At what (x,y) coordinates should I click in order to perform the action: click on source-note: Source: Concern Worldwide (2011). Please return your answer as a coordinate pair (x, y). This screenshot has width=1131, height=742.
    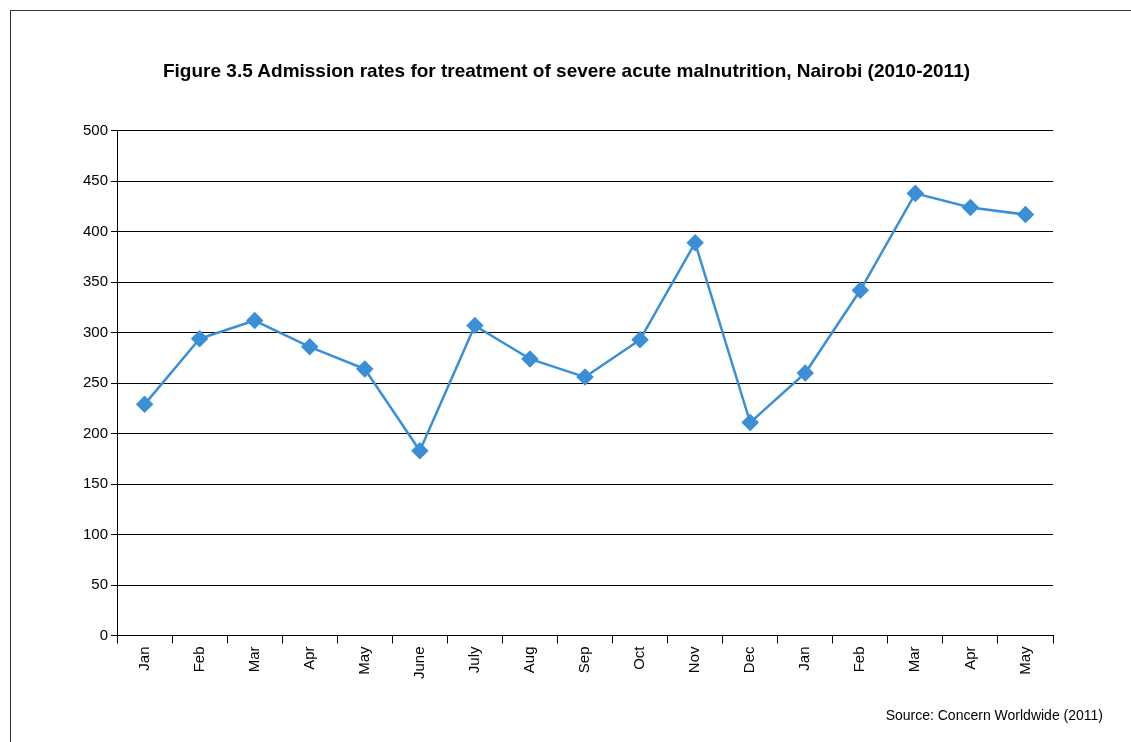
    Looking at the image, I should click on (994, 715).